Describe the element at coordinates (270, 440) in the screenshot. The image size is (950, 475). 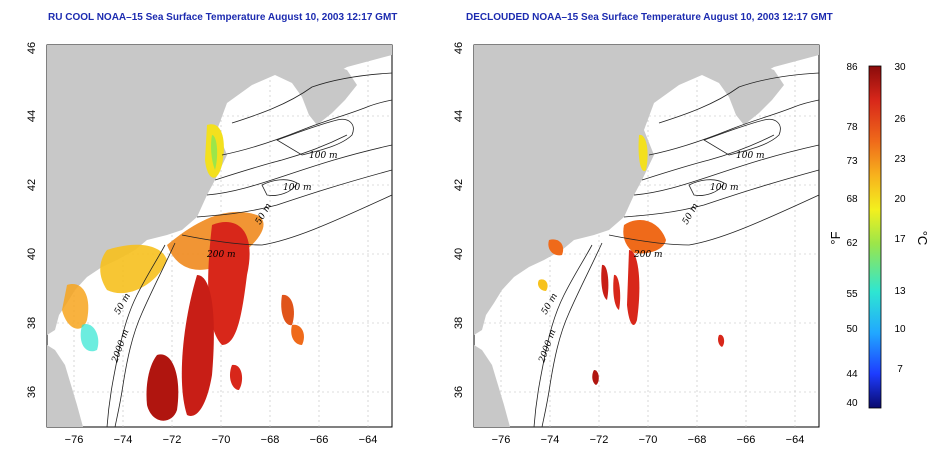
I see `left-x-tick-68: −68` at that location.